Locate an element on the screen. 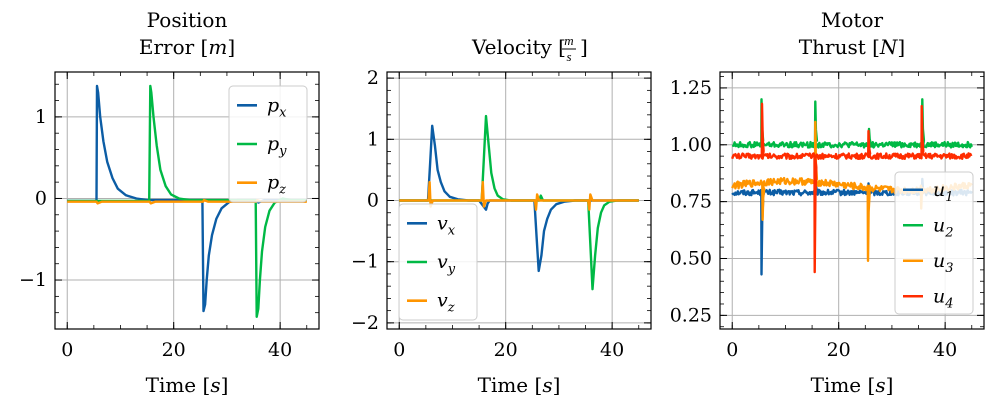 The image size is (996, 409). legend-label-u4: u4 is located at coordinates (943, 298).